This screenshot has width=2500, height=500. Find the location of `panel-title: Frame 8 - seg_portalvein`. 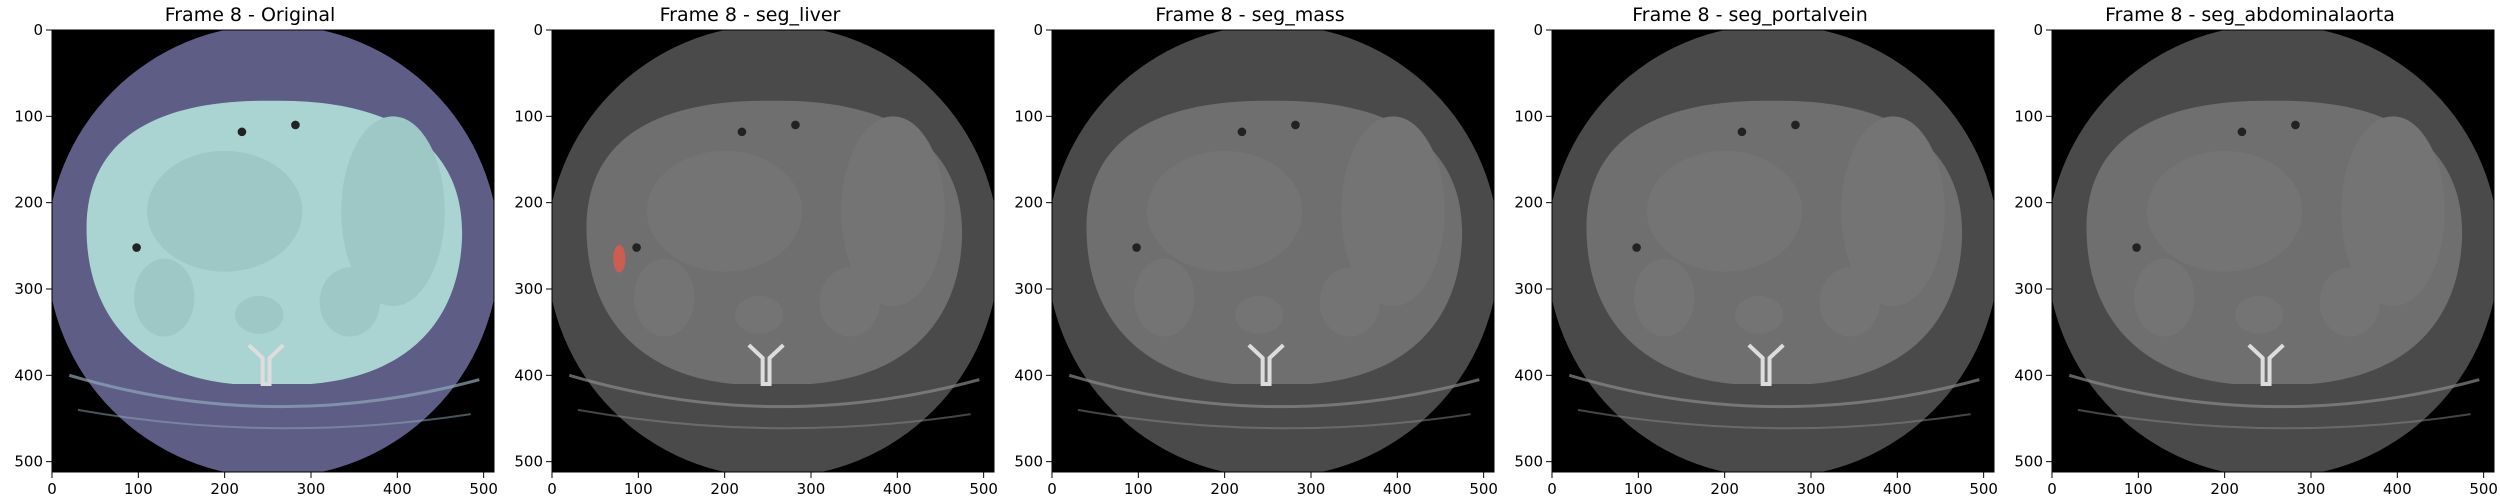

panel-title: Frame 8 - seg_portalvein is located at coordinates (1750, 15).